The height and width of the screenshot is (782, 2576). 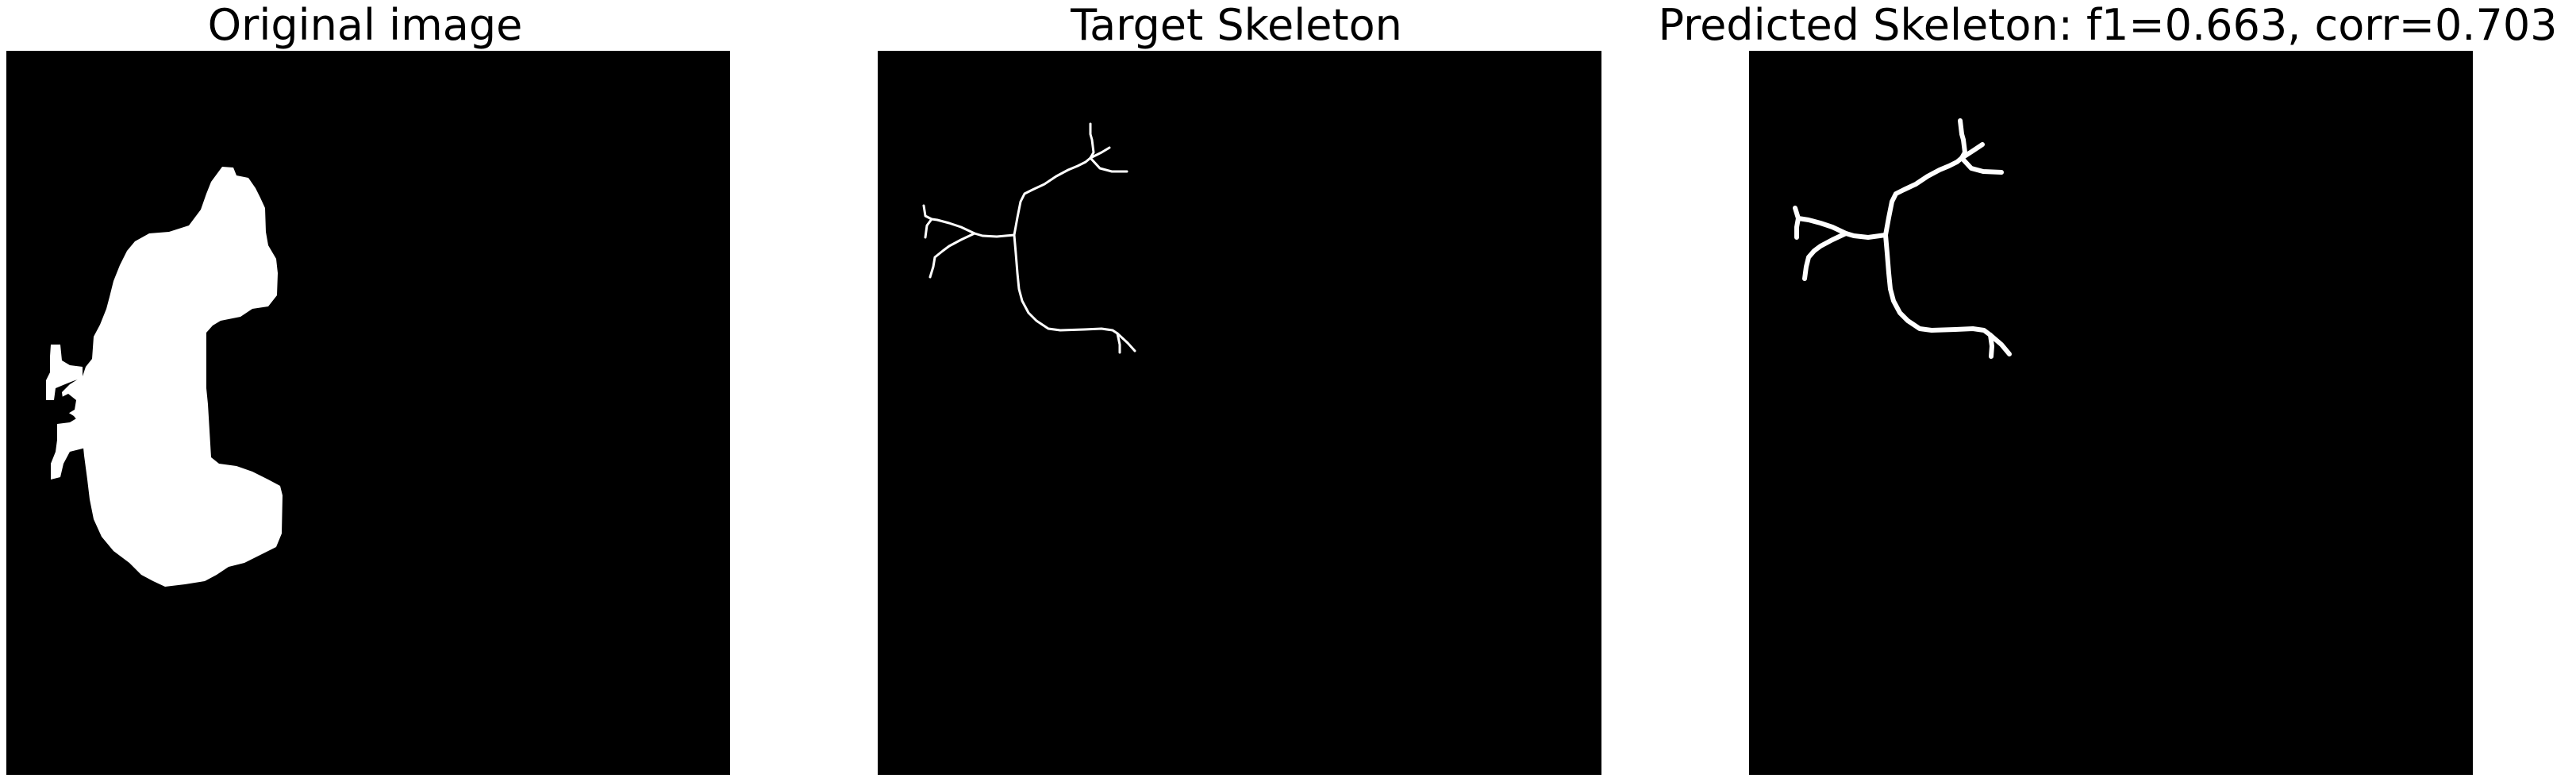 I want to click on panel-title: Predicted Skeleton: f1=0.663, corr=0.703, so click(x=2108, y=25).